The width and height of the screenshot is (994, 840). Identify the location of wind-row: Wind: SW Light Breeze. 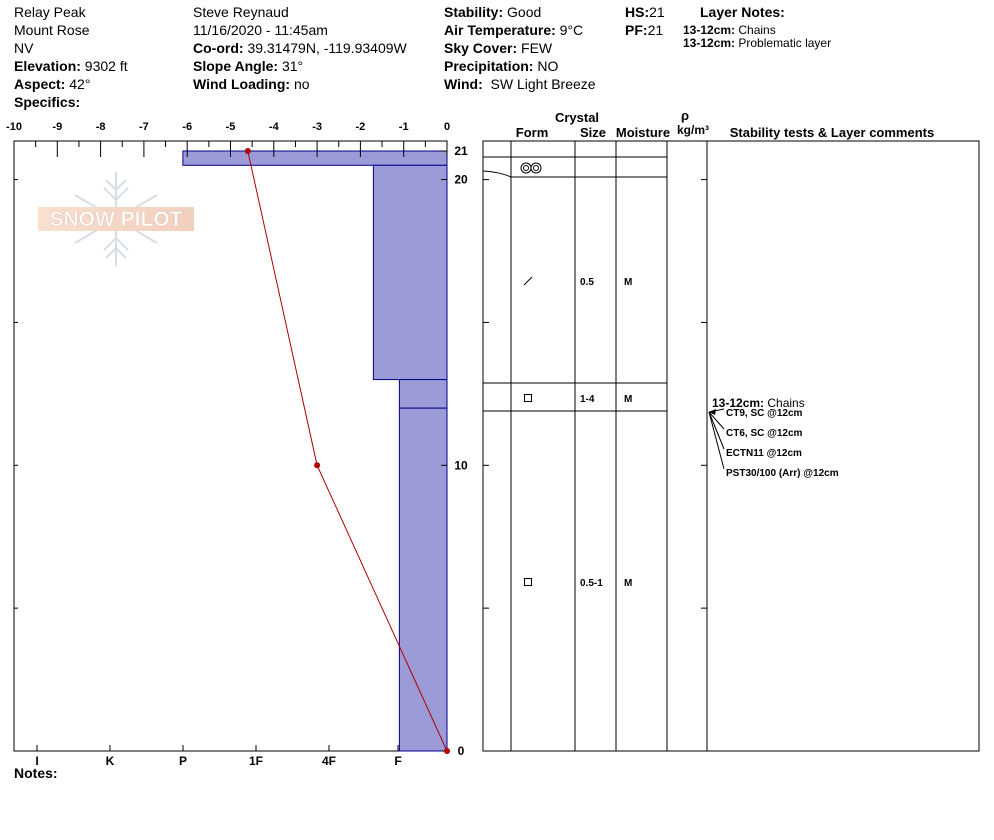
(520, 84).